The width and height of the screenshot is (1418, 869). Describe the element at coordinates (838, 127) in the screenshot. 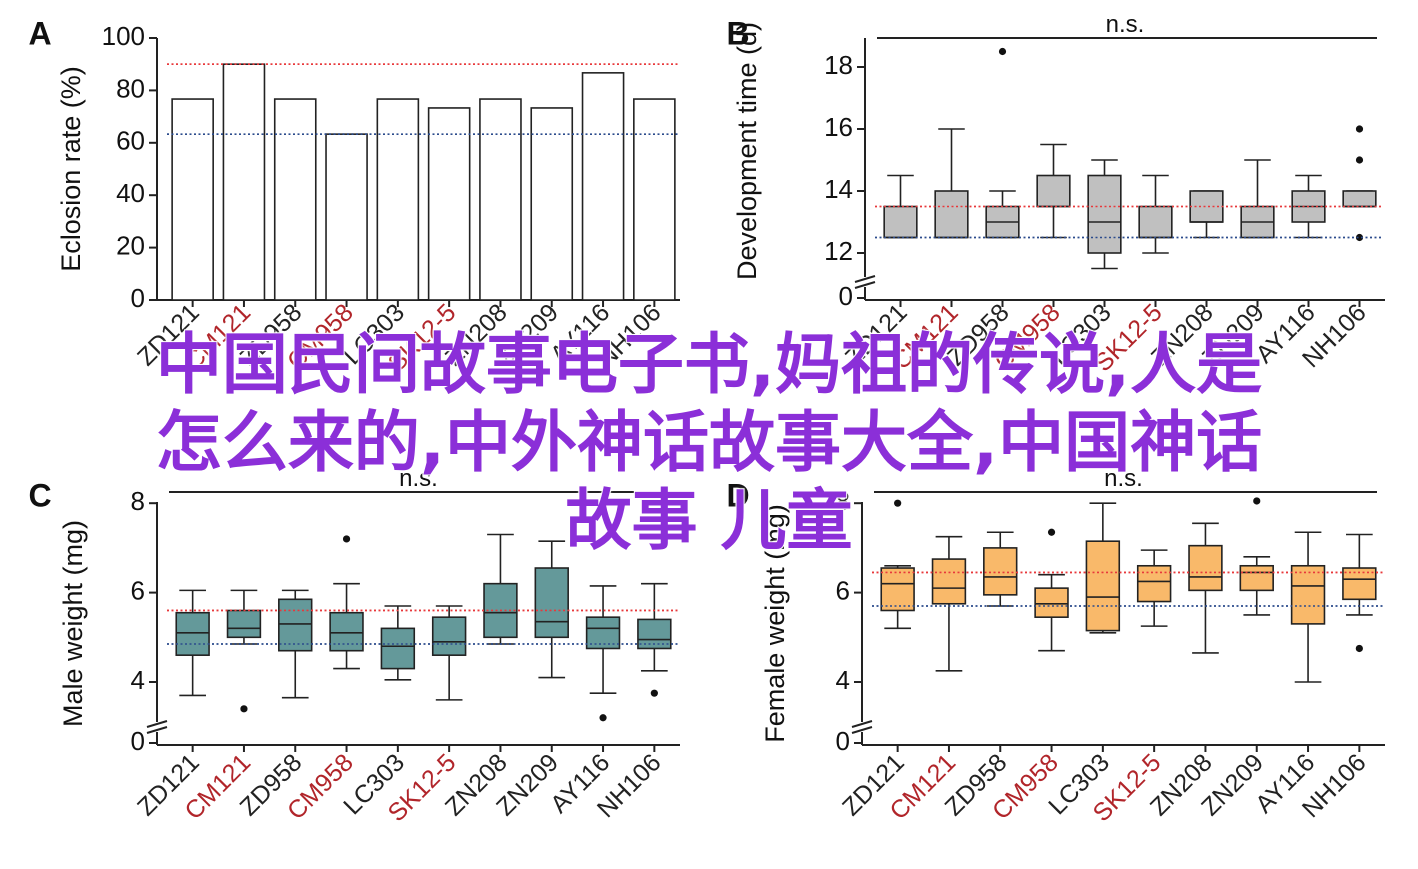

I see `y-tick-label: 16` at that location.